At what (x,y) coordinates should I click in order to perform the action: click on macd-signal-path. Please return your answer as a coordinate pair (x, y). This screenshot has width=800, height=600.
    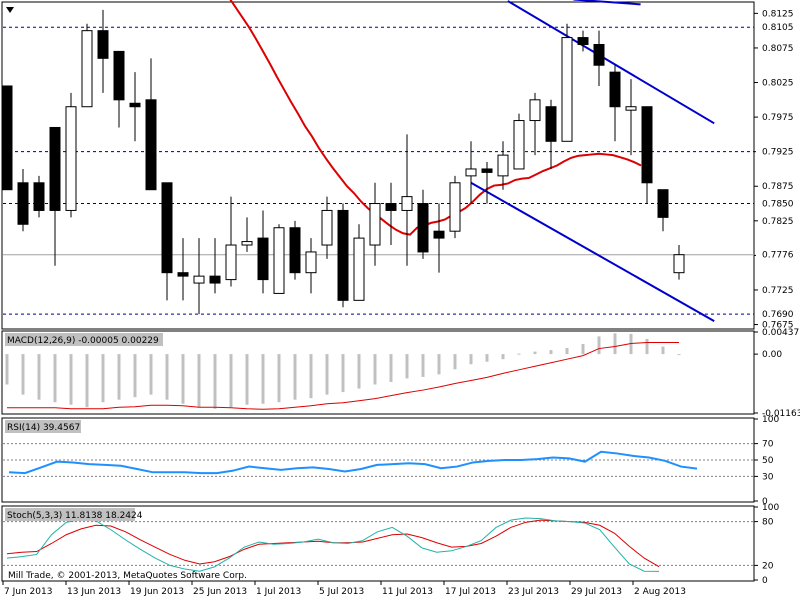
    Looking at the image, I should click on (343, 375).